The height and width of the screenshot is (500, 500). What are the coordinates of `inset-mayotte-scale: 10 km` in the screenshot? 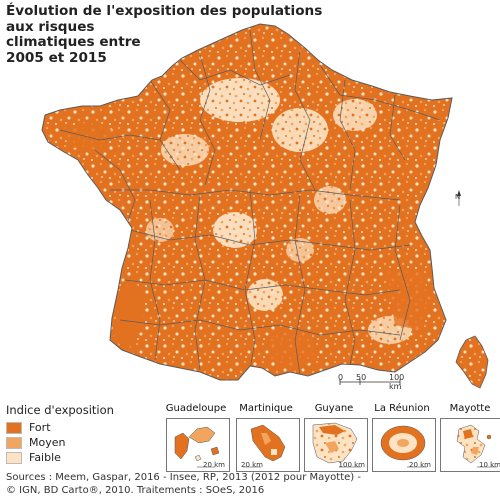 It's located at (489, 465).